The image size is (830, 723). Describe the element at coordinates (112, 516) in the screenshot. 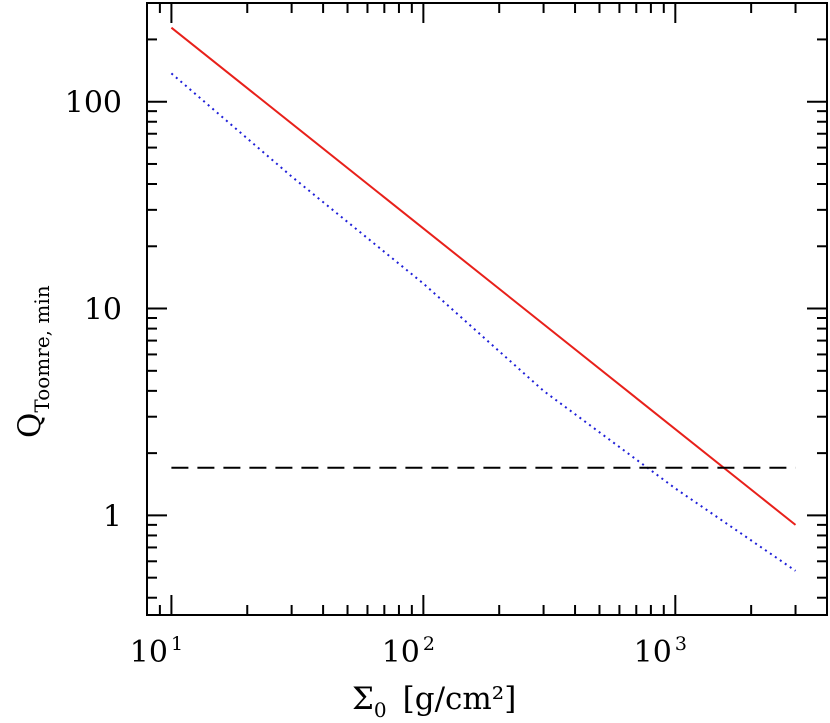

I see `y-tick-label: 1` at that location.